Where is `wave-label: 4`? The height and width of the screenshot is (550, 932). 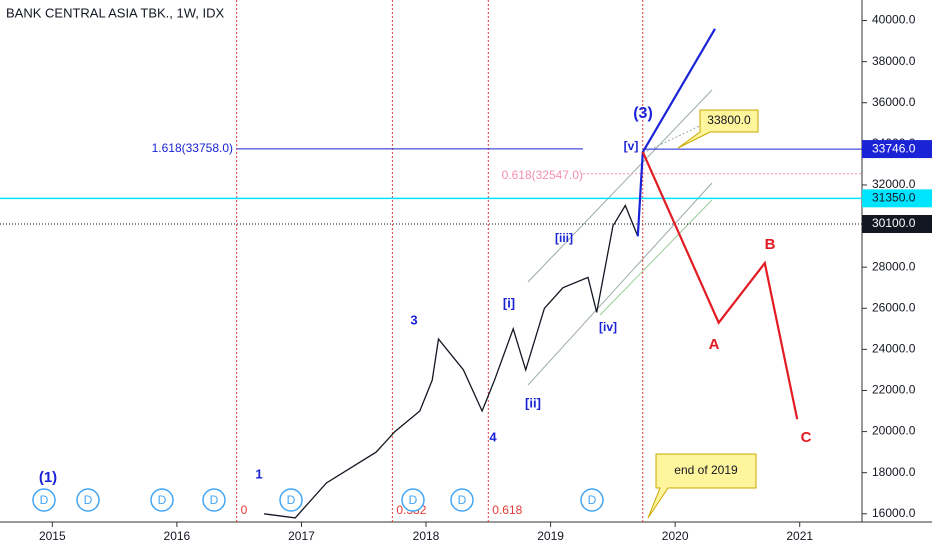 wave-label: 4 is located at coordinates (493, 436).